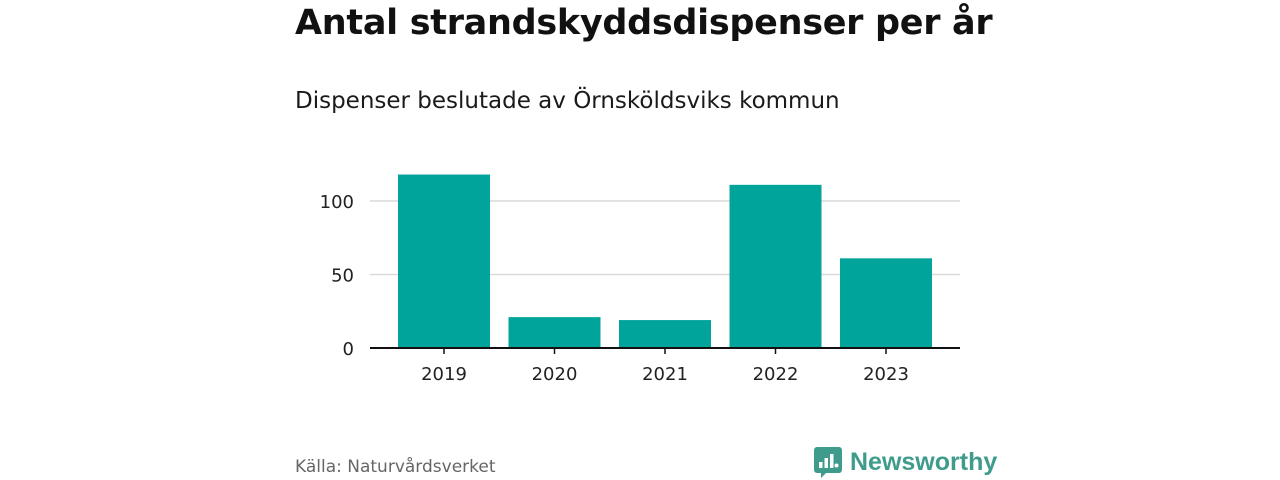  Describe the element at coordinates (337, 202) in the screenshot. I see `y-tick-label: 100` at that location.